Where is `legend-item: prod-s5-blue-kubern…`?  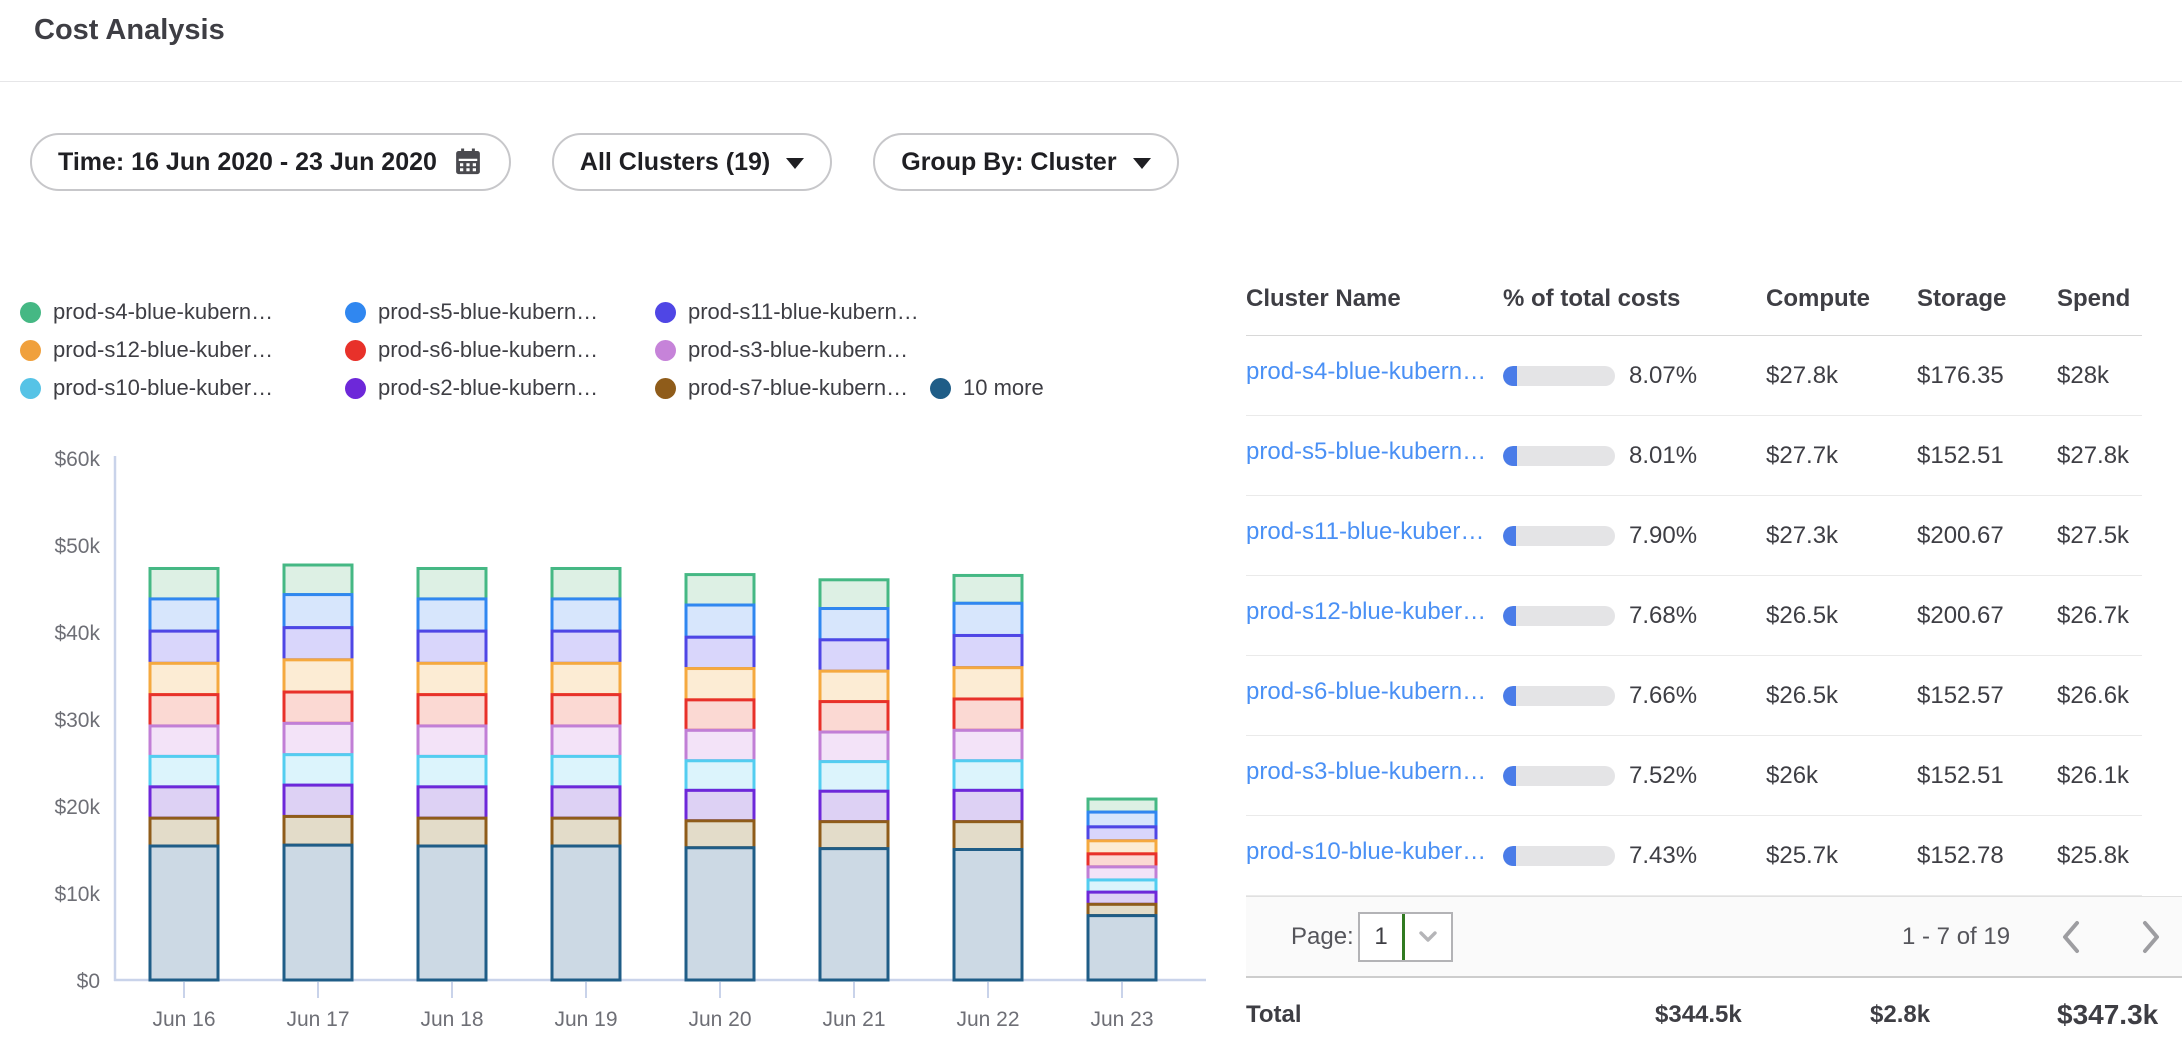
legend-item: prod-s5-blue-kubern… is located at coordinates (500, 312).